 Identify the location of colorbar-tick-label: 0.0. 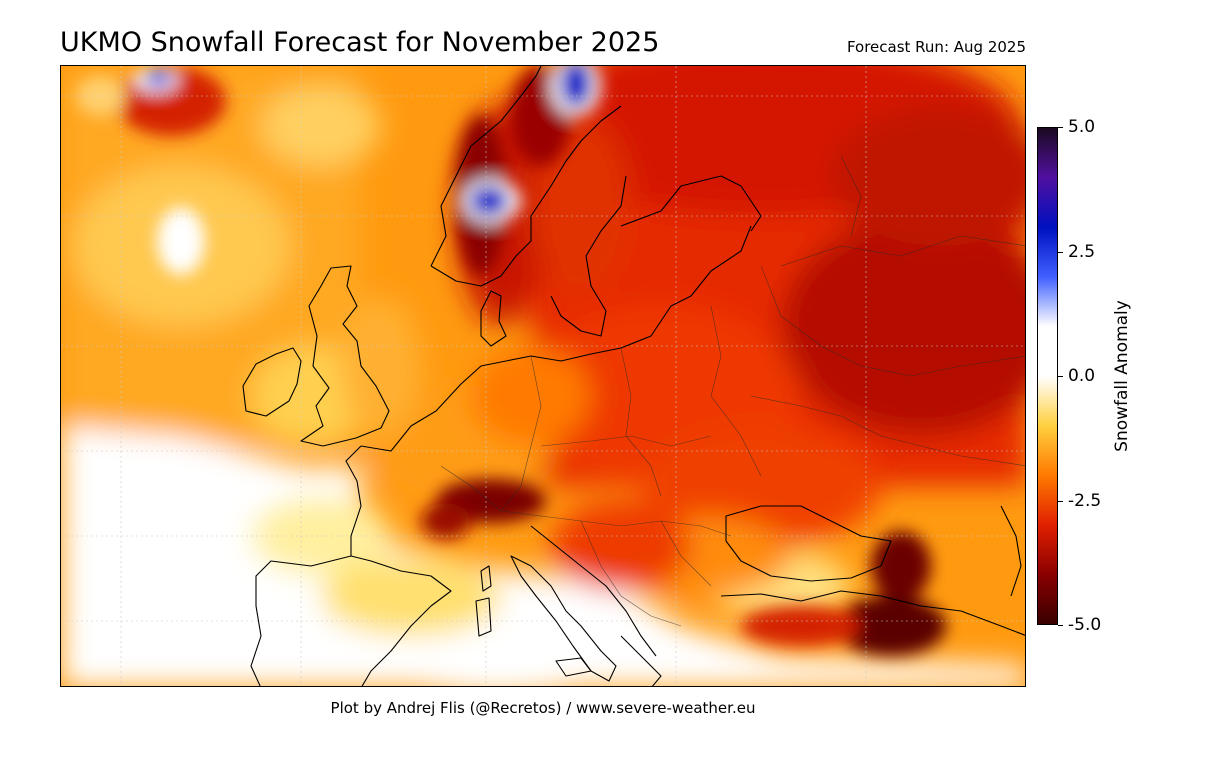
(1082, 376).